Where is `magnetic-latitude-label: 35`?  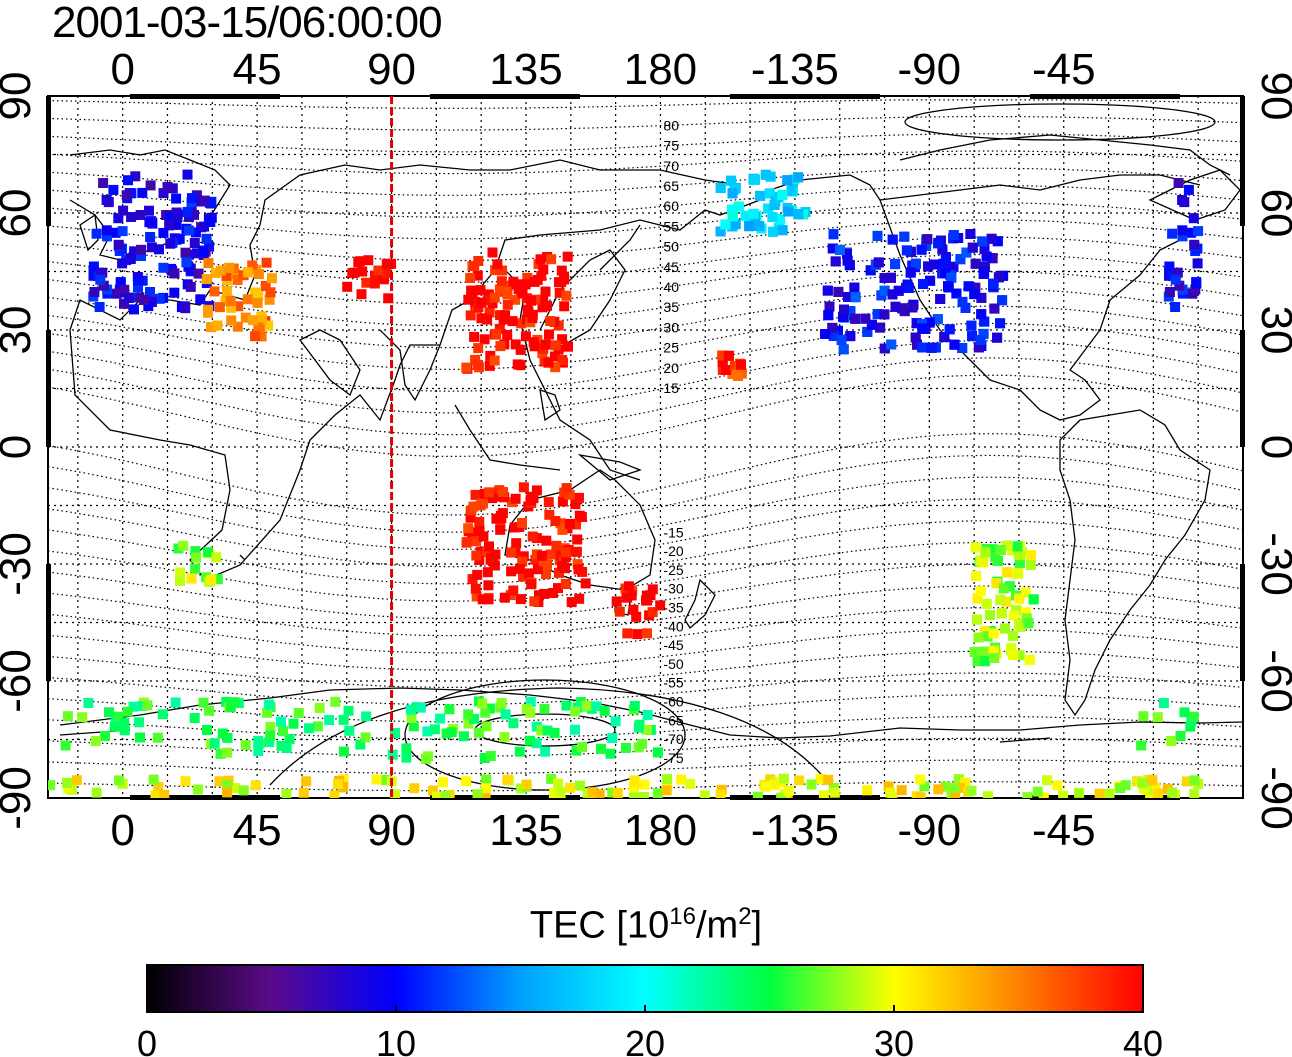 magnetic-latitude-label: 35 is located at coordinates (671, 307).